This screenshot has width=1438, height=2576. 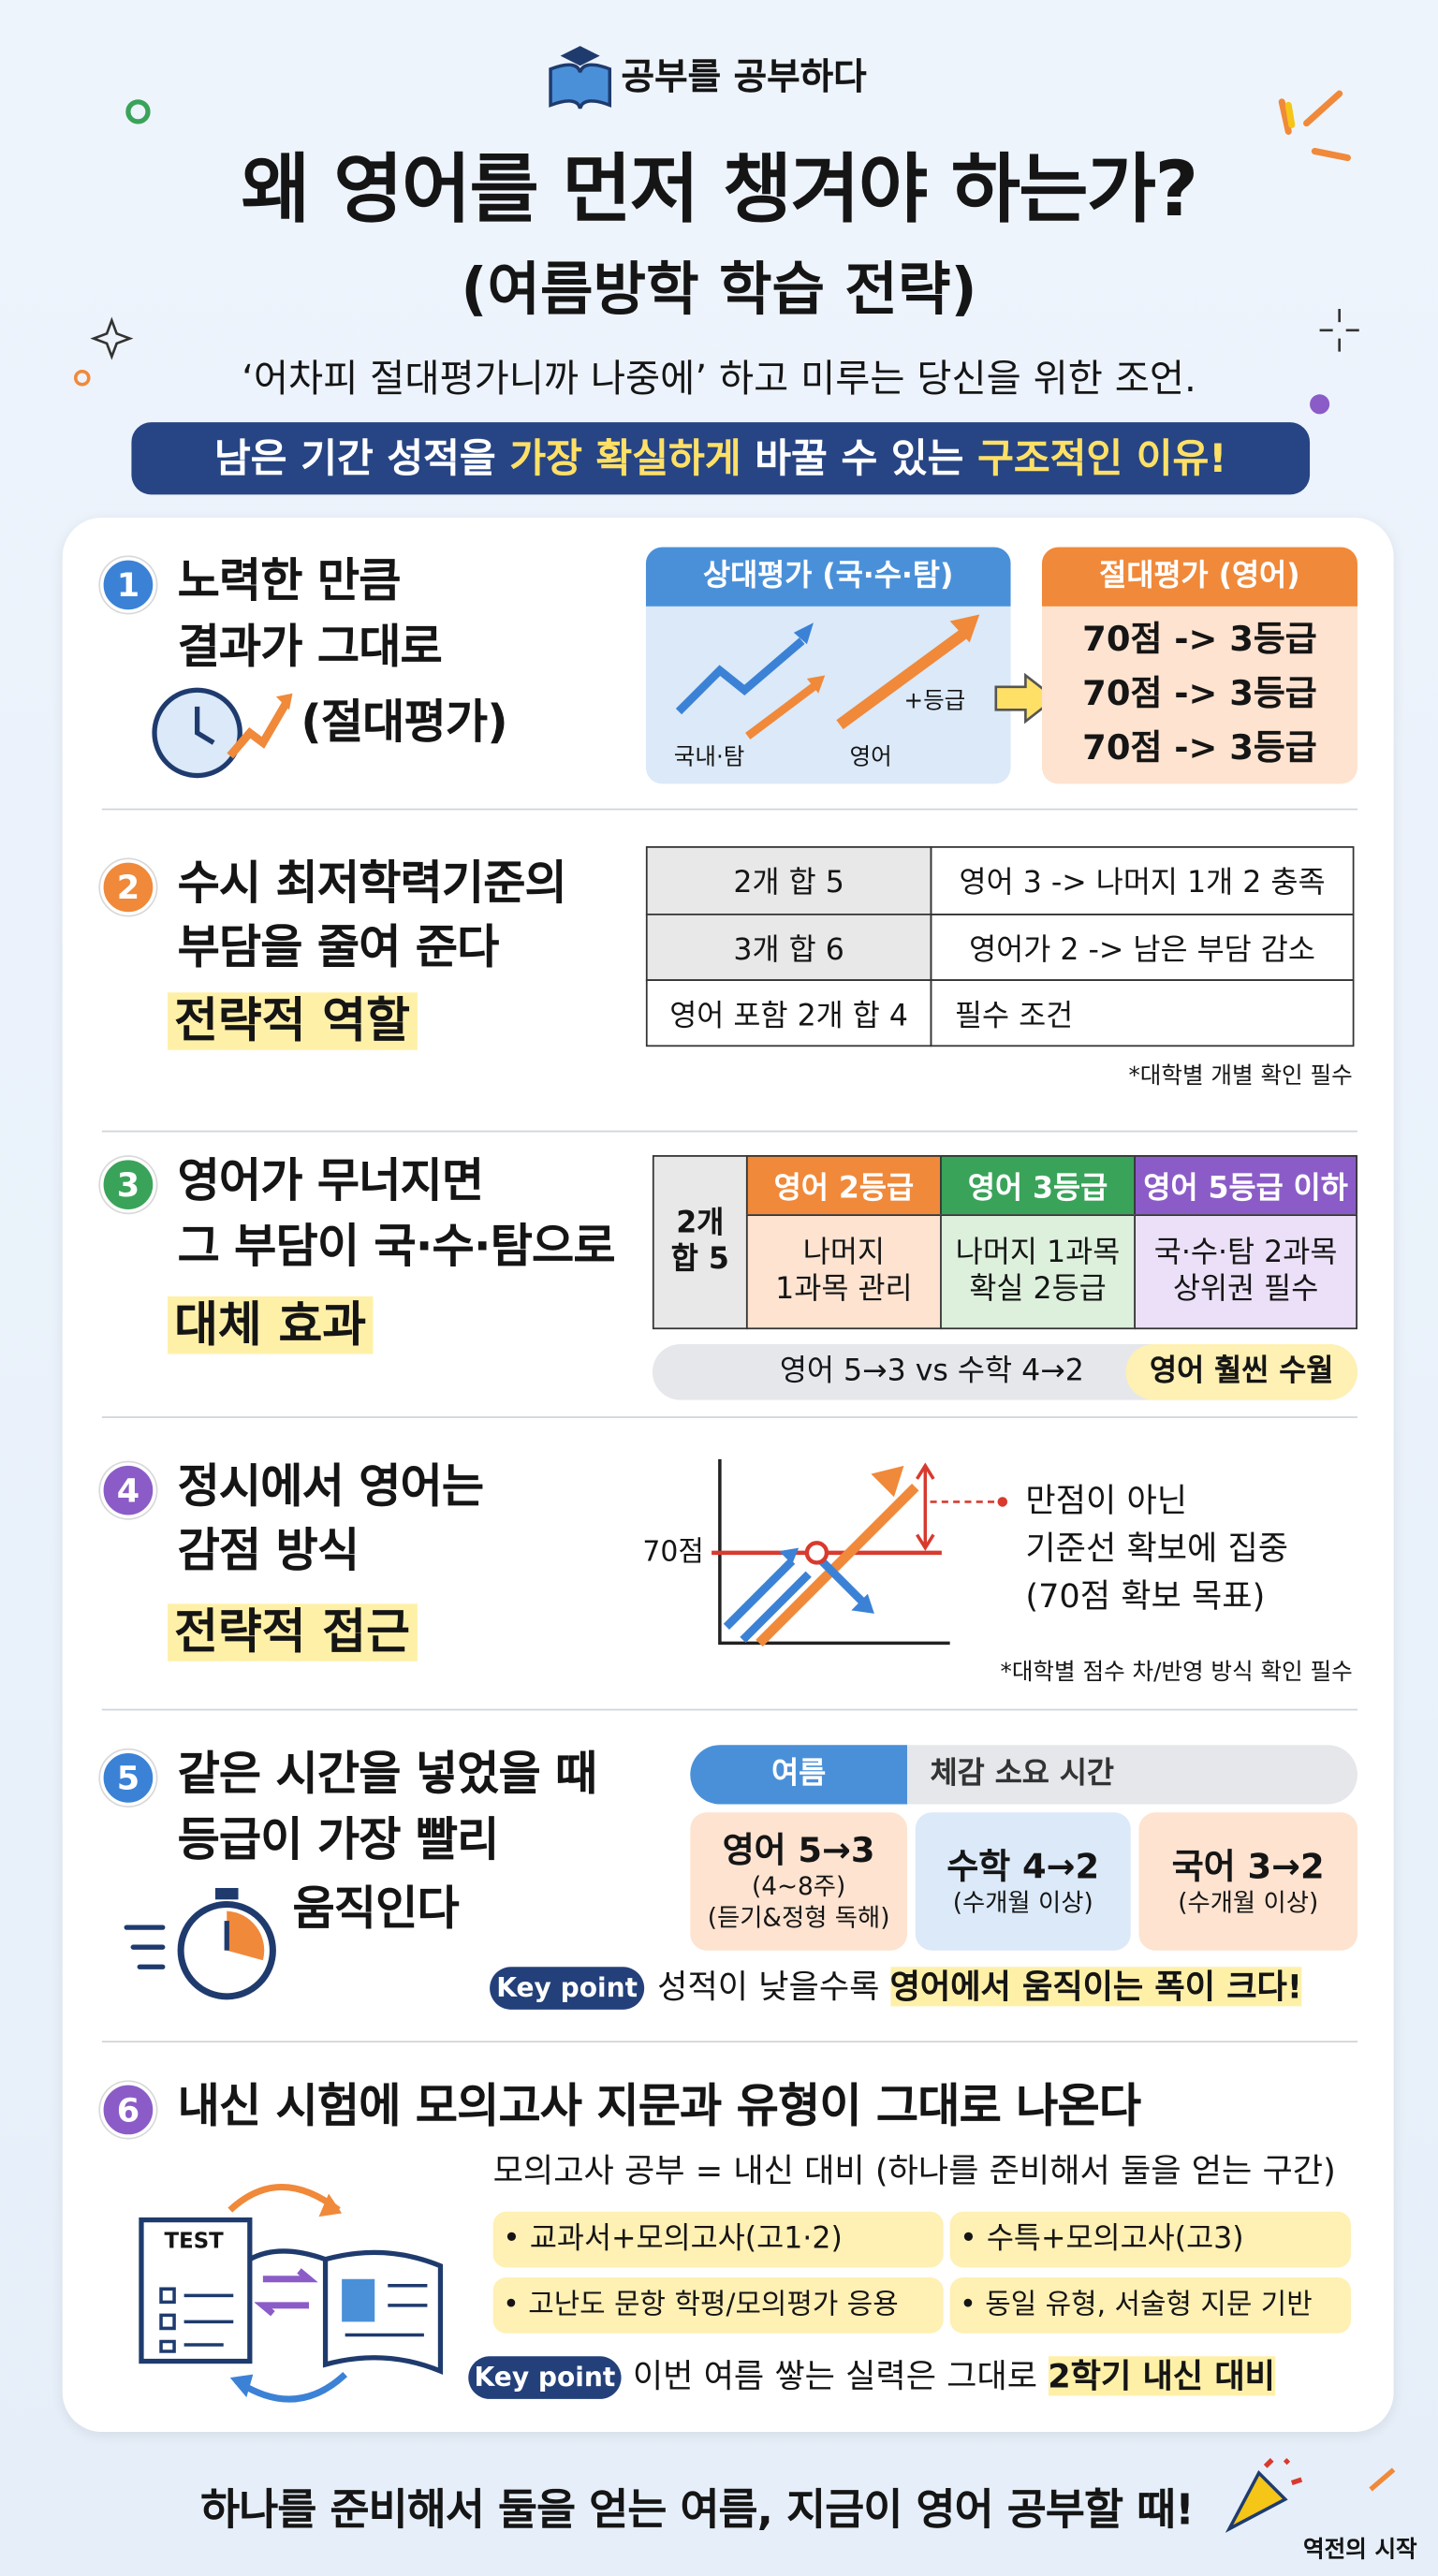 What do you see at coordinates (934, 701) in the screenshot?
I see `chart-label: +등급` at bounding box center [934, 701].